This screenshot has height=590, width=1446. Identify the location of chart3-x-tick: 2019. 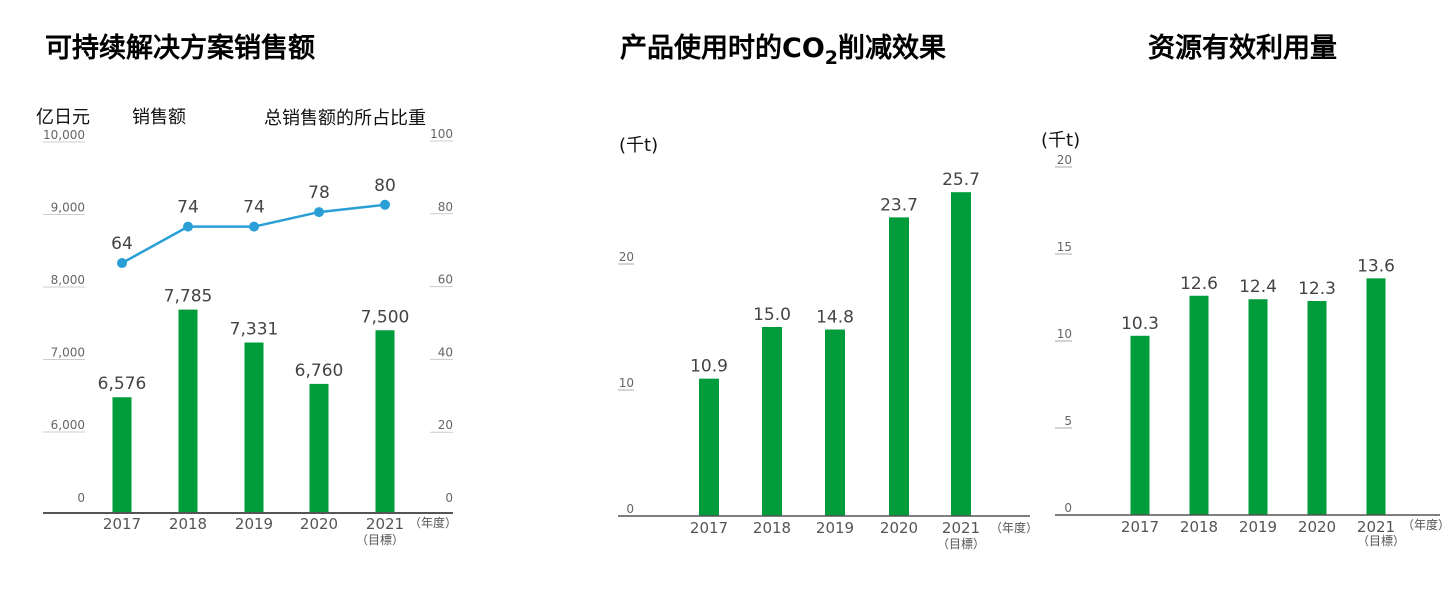
(1258, 527).